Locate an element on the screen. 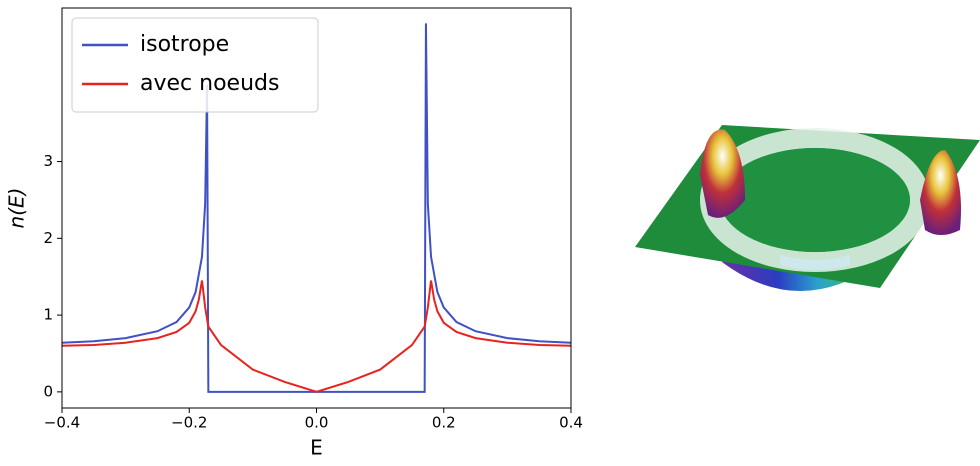 The image size is (980, 466). x-tick-label: 0.2 is located at coordinates (444, 423).